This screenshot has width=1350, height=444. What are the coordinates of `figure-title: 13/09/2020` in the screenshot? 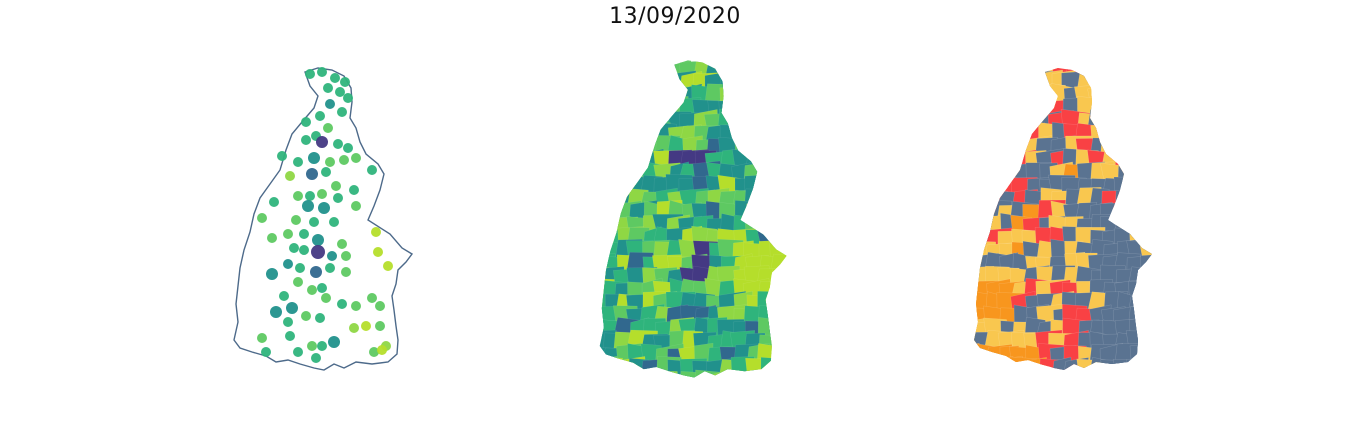 It's located at (675, 16).